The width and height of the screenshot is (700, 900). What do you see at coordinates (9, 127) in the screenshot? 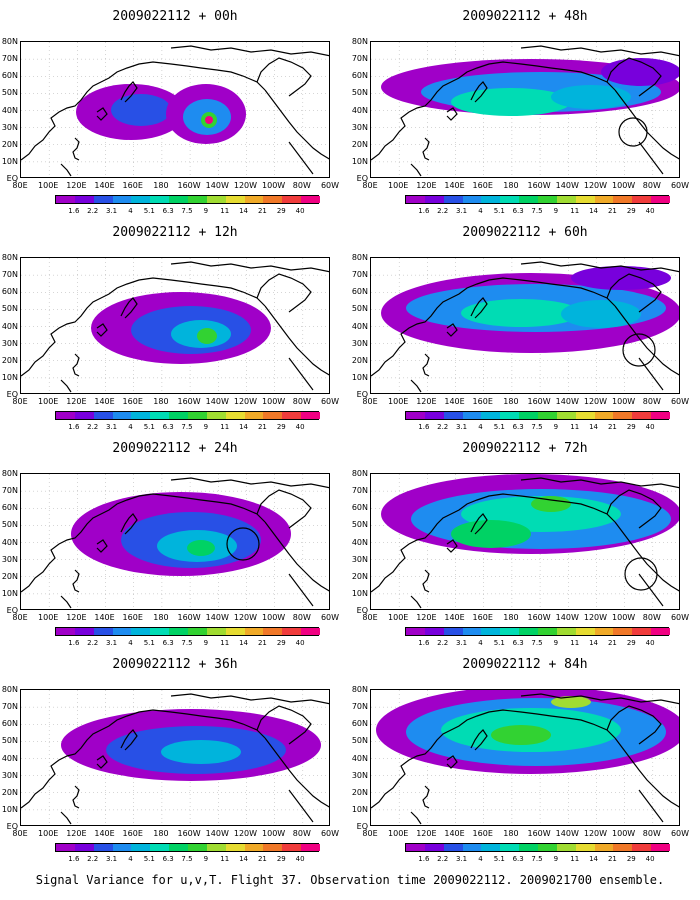
I see `lat-tick-label: 30N` at bounding box center [9, 127].